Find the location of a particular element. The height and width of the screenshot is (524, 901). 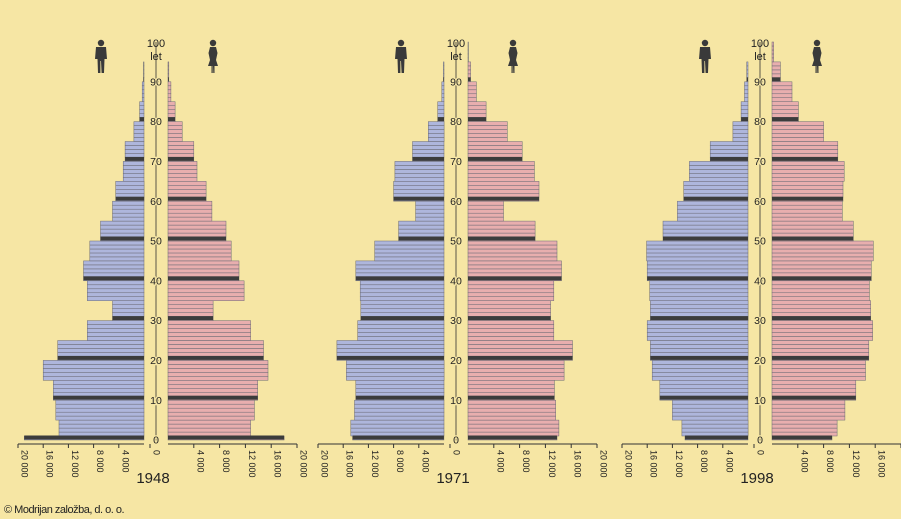

x-tick-label: 20 000 is located at coordinates (325, 464).